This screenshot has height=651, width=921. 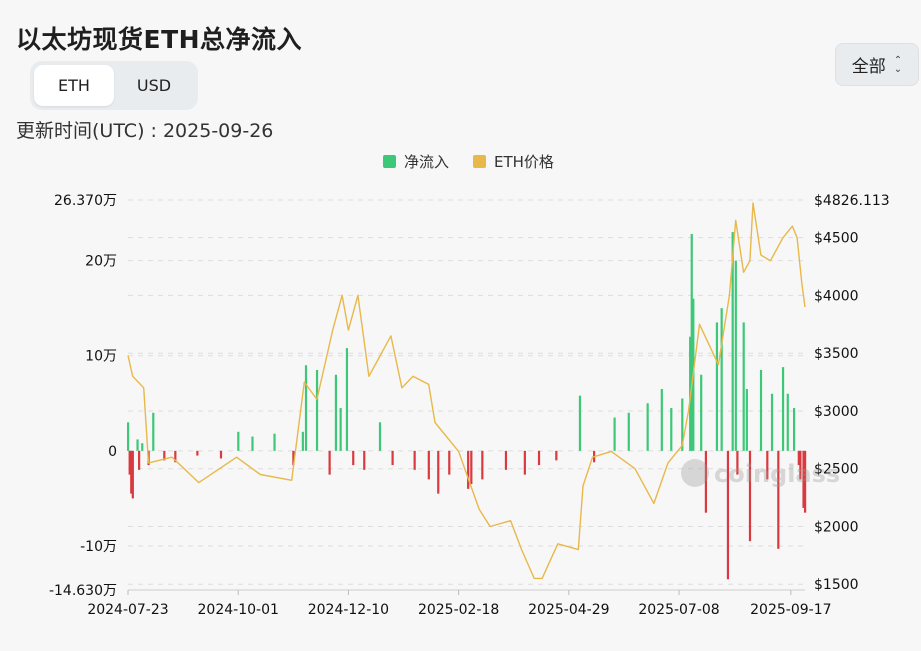 What do you see at coordinates (836, 296) in the screenshot?
I see `right-tick-label: $4000` at bounding box center [836, 296].